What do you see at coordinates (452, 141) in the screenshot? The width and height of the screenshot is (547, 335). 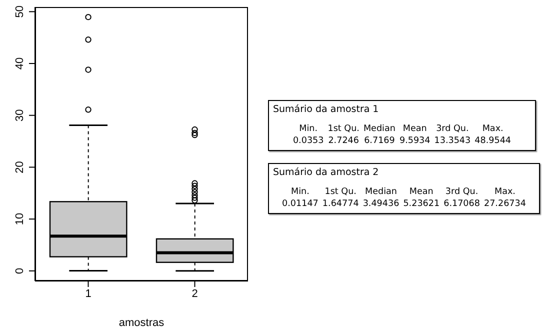 I see `text: 13.3543` at bounding box center [452, 141].